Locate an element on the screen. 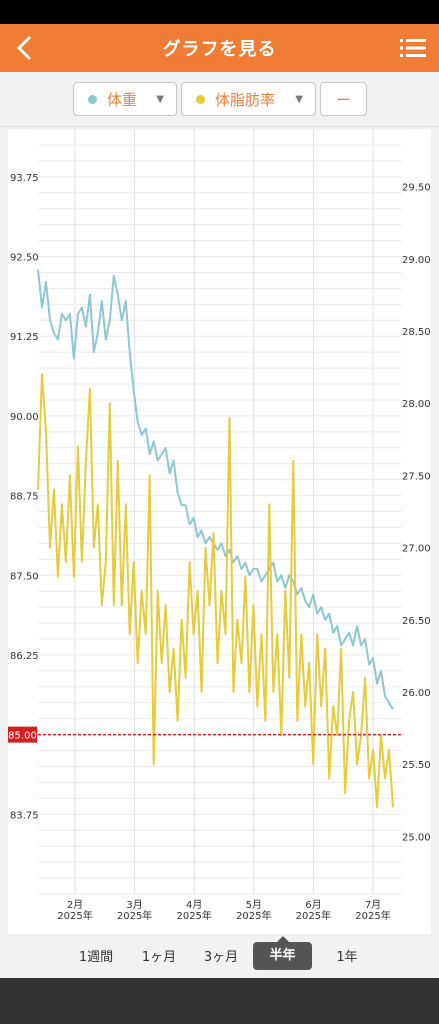  third-series-selector: ー is located at coordinates (343, 99).